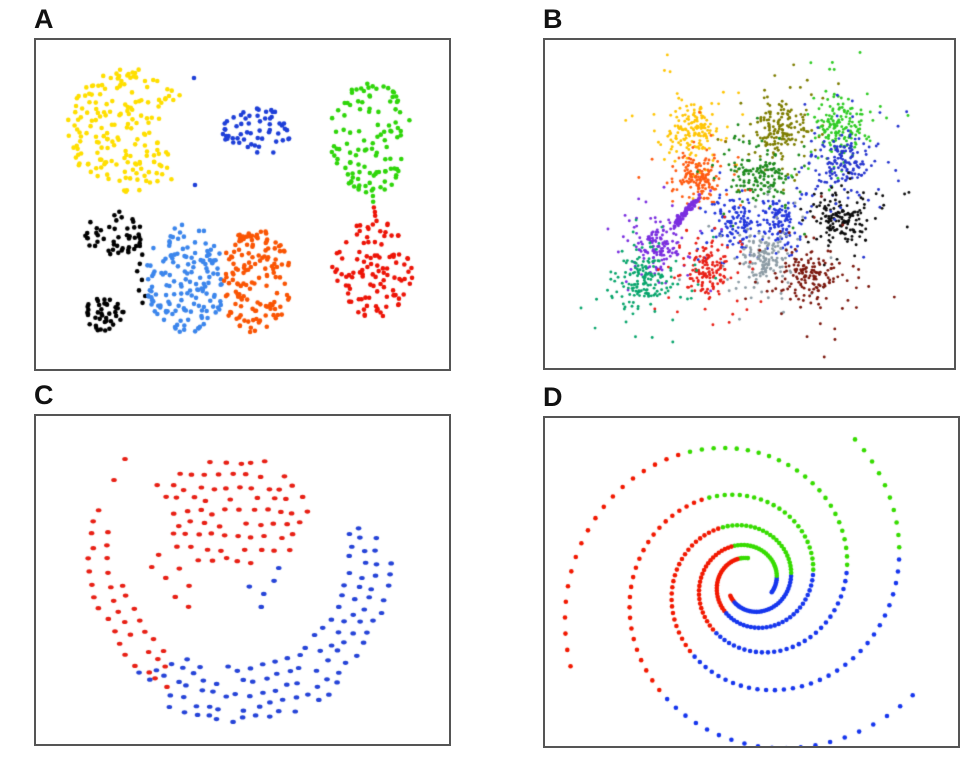 Image resolution: width=972 pixels, height=759 pixels. Describe the element at coordinates (44, 19) in the screenshot. I see `panel-A-label: A` at that location.